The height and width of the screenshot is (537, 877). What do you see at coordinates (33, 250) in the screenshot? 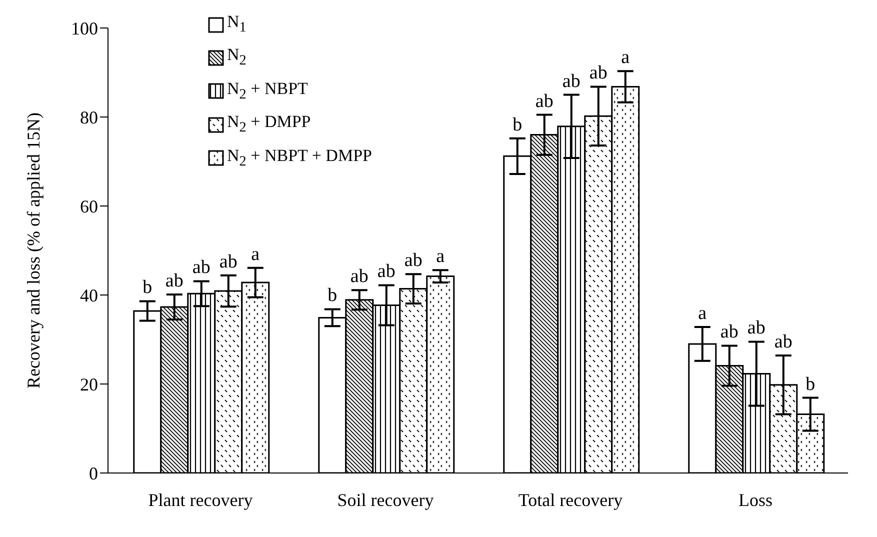
I see `y-axis-title: Recovery and loss (% of applied 15N)` at bounding box center [33, 250].